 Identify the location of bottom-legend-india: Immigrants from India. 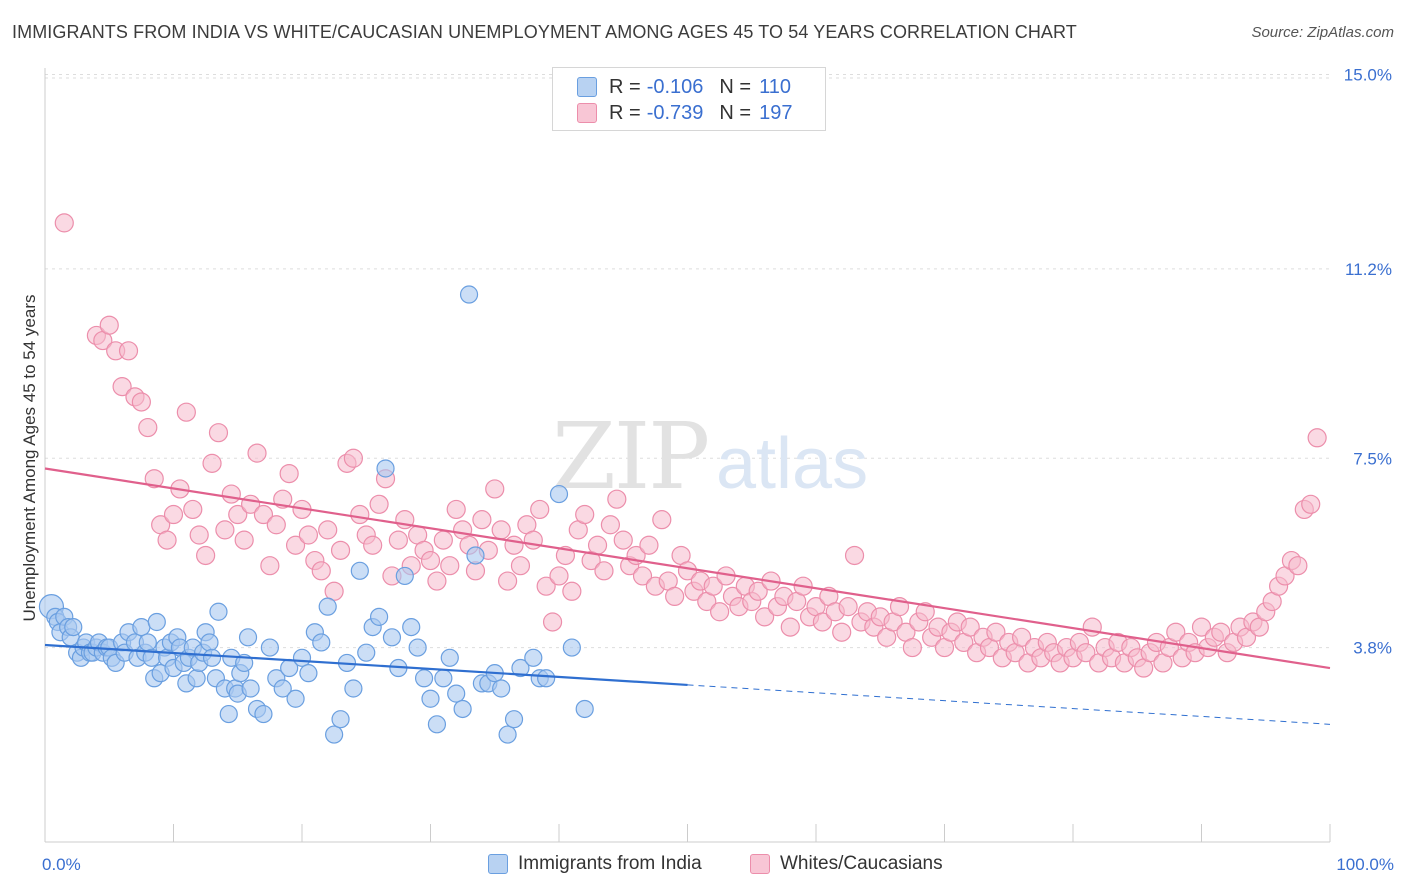
(595, 864).